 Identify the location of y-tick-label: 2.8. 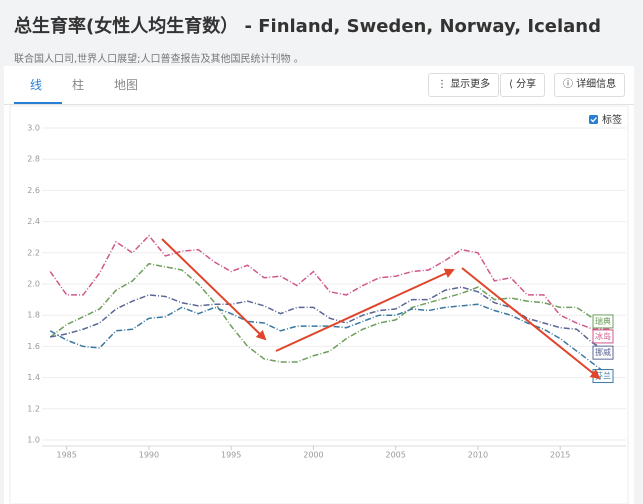
(33, 159).